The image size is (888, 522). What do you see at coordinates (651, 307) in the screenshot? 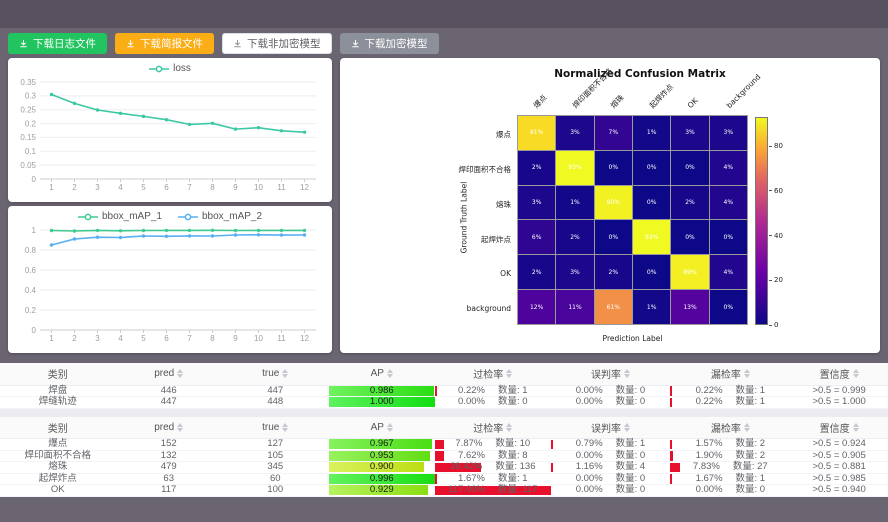
I see `matrix-cell-5-3: 1%` at bounding box center [651, 307].